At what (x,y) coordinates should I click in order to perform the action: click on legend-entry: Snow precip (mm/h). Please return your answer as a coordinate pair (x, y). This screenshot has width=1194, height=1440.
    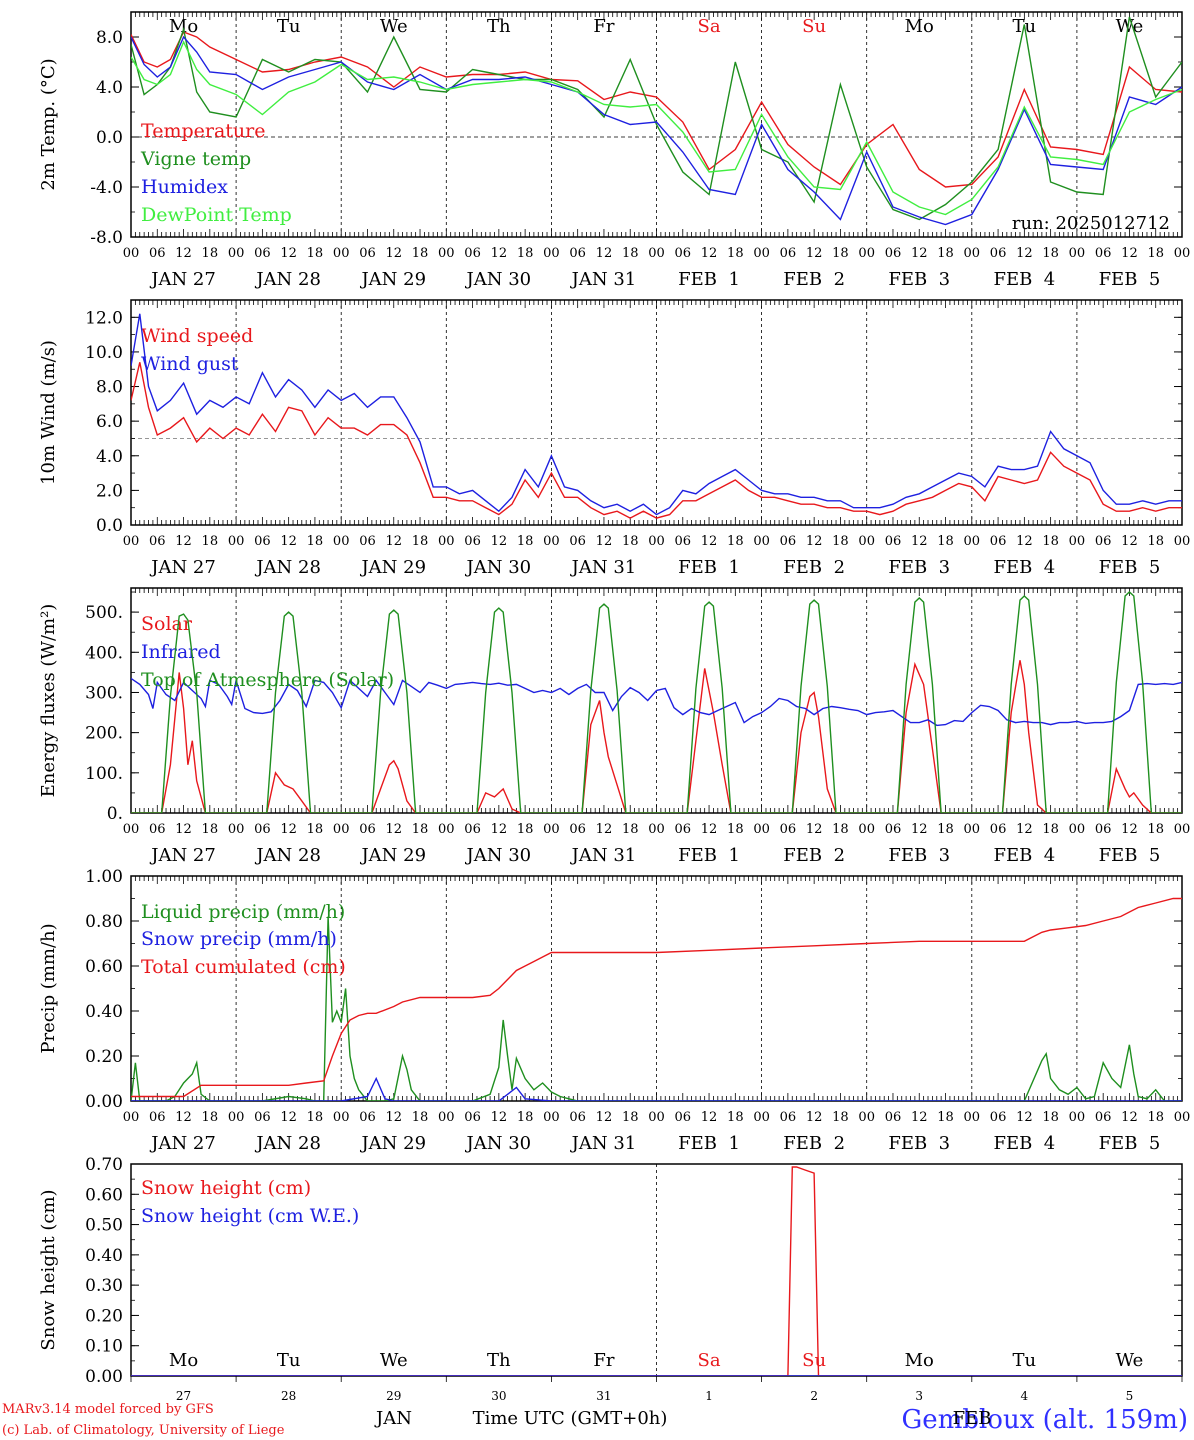
    Looking at the image, I should click on (239, 939).